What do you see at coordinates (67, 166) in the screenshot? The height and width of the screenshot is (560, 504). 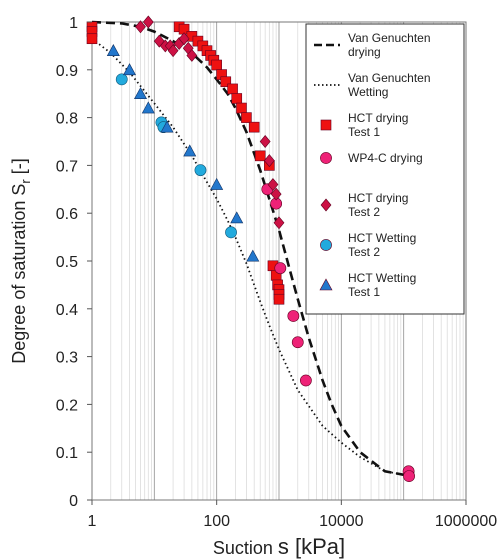 I see `y-tick-label: 0.7` at bounding box center [67, 166].